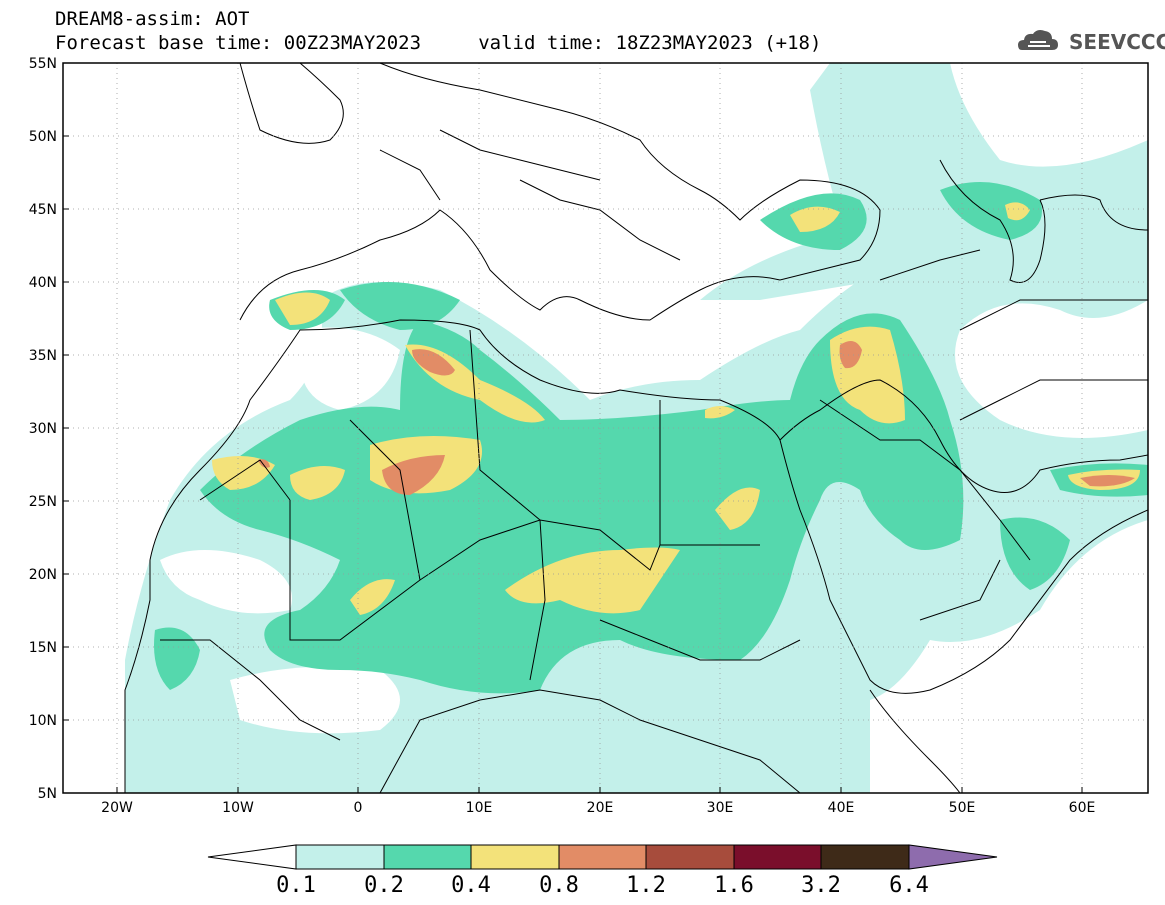  Describe the element at coordinates (479, 808) in the screenshot. I see `lon-label: 10E` at that location.